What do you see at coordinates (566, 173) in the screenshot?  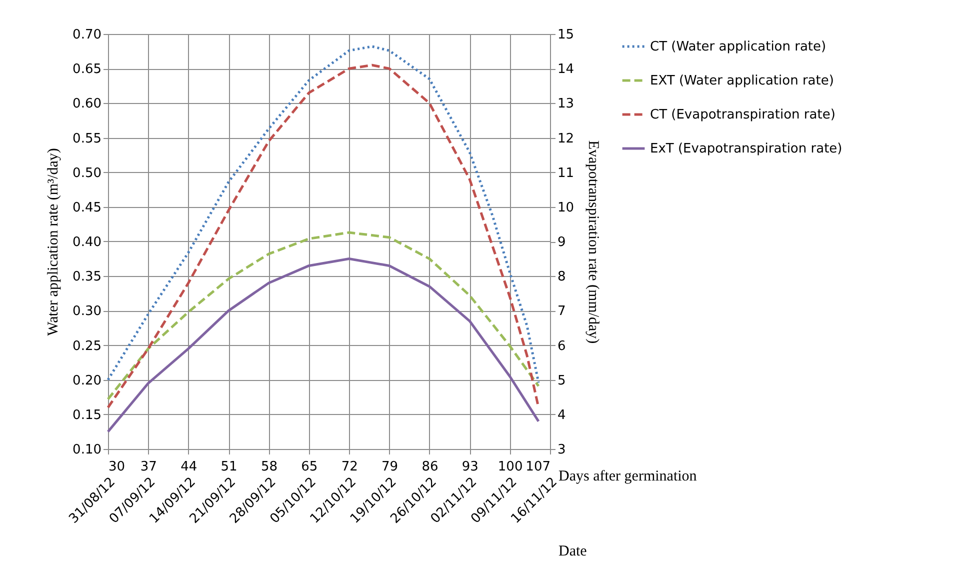 I see `y2-tick-label: 11` at bounding box center [566, 173].